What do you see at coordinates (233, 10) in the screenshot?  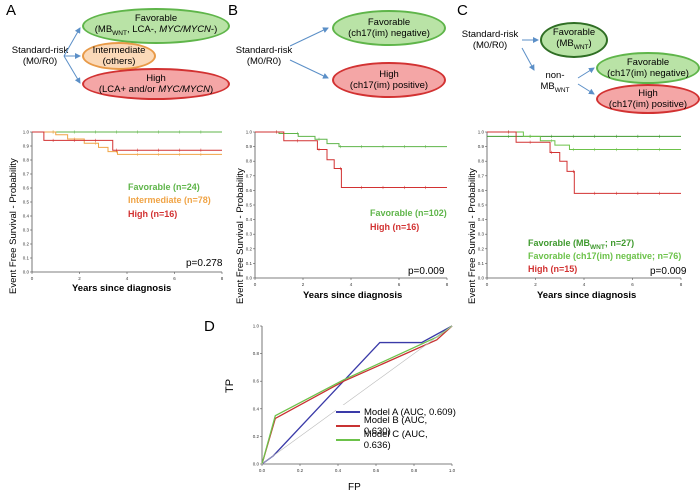 I see `panel-letter-b: B` at bounding box center [233, 10].